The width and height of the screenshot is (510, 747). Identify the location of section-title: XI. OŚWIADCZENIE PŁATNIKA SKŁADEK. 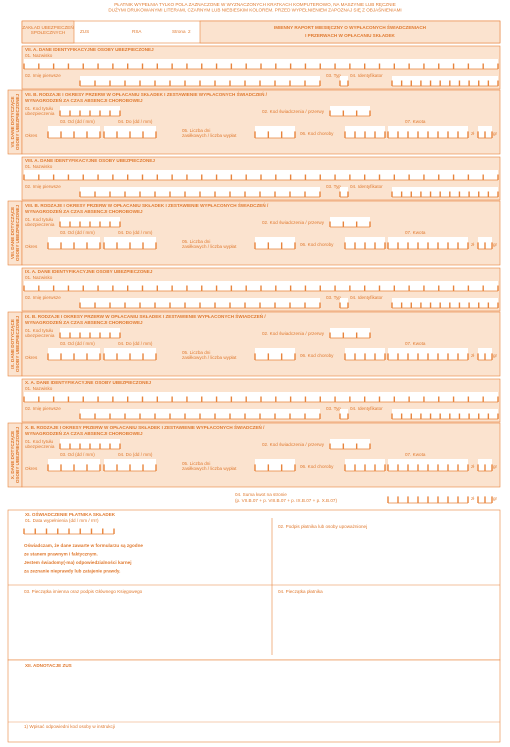
(70, 514).